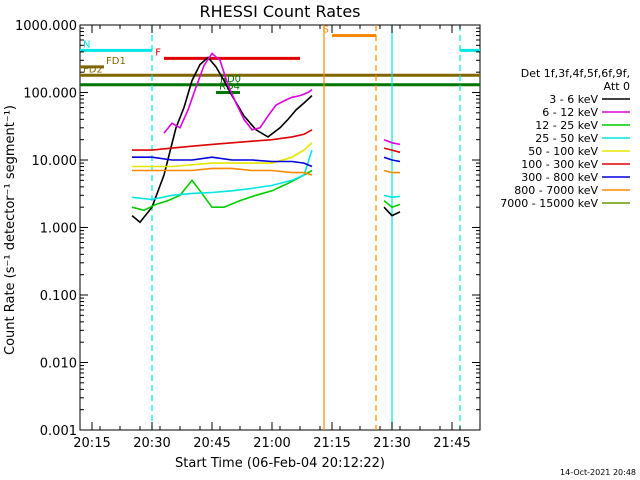 The width and height of the screenshot is (640, 480). What do you see at coordinates (280, 11) in the screenshot?
I see `chart-title: RHESSI Count Rates` at bounding box center [280, 11].